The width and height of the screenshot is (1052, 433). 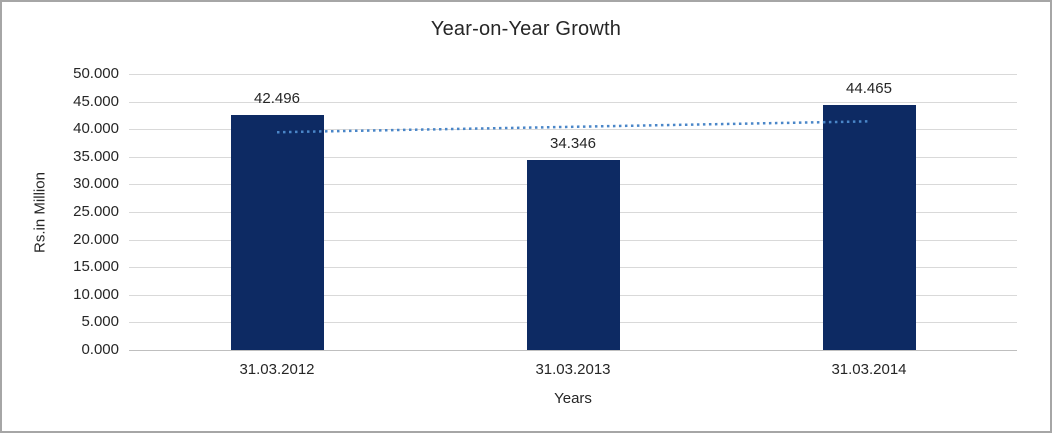 What do you see at coordinates (277, 369) in the screenshot?
I see `x-category-label: 31.03.2012` at bounding box center [277, 369].